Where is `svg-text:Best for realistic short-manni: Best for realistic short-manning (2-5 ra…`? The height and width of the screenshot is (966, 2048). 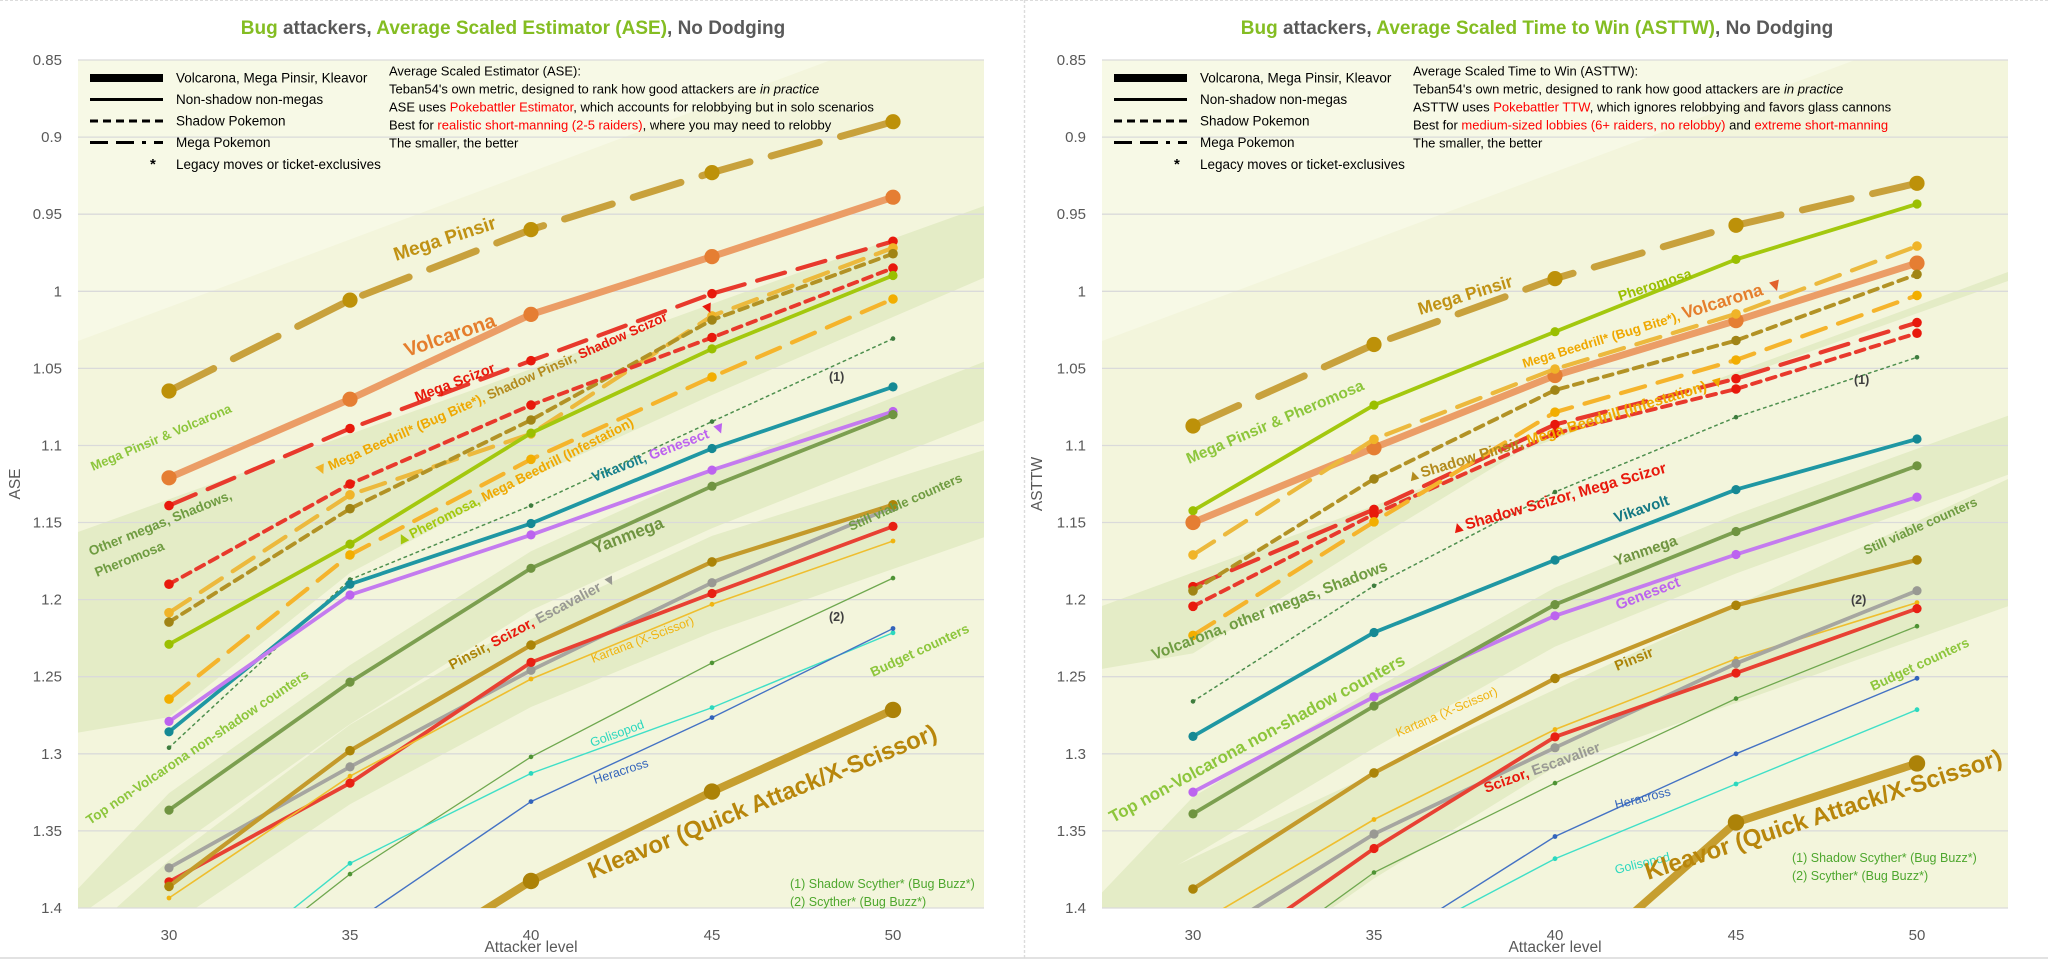
svg-text:Best for realistic short-manni: Best for realistic short-manning (2-5 ra… is located at coordinates (610, 125).